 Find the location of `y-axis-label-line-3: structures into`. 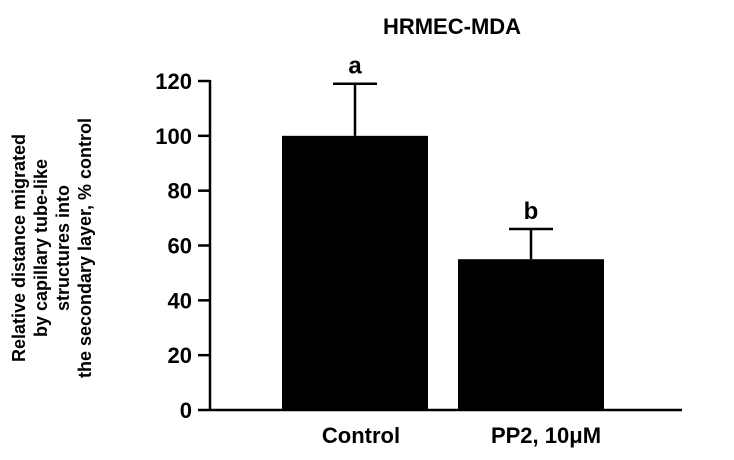

y-axis-label-line-3: structures into is located at coordinates (63, 248).